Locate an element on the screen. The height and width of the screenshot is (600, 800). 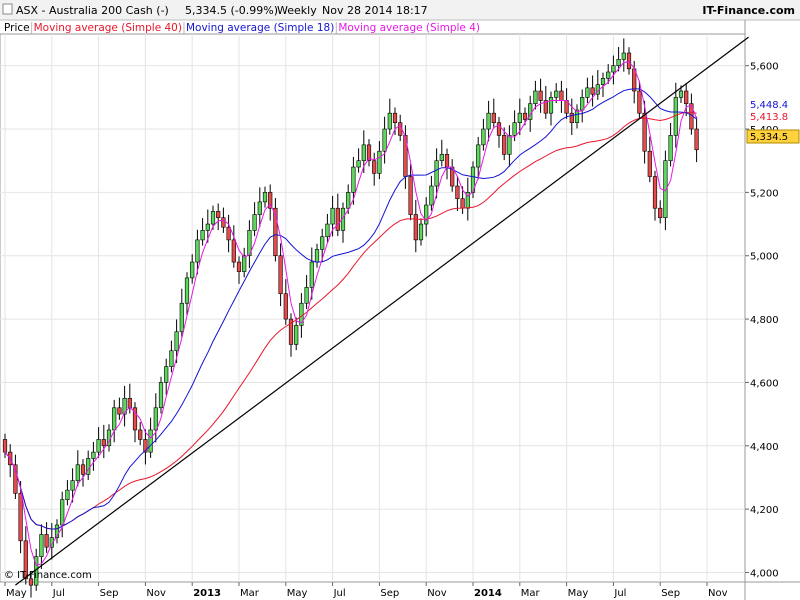
badge-label: 5,334.5 is located at coordinates (769, 137).